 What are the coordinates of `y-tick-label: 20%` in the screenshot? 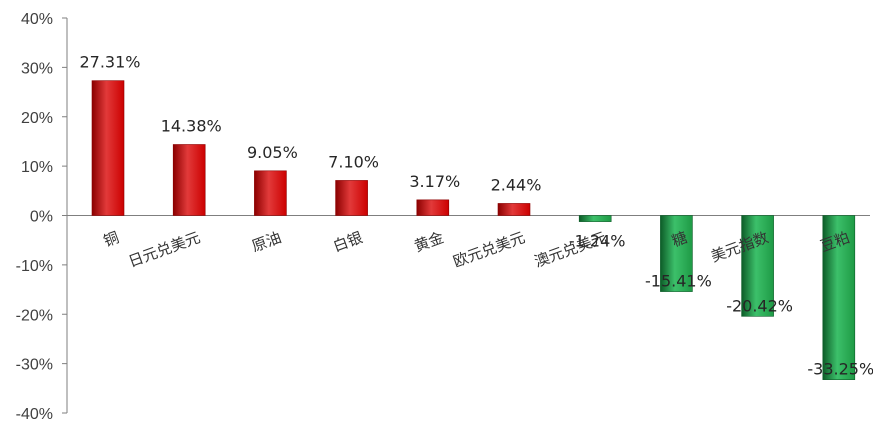 It's located at (37, 118).